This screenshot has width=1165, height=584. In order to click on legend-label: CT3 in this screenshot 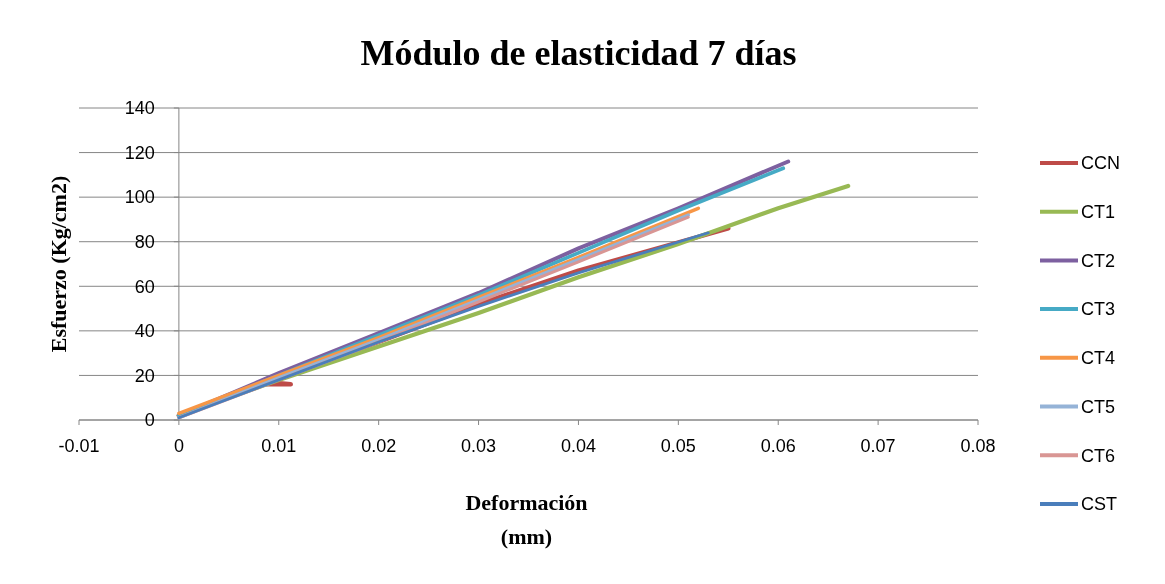, I will do `click(1098, 309)`.